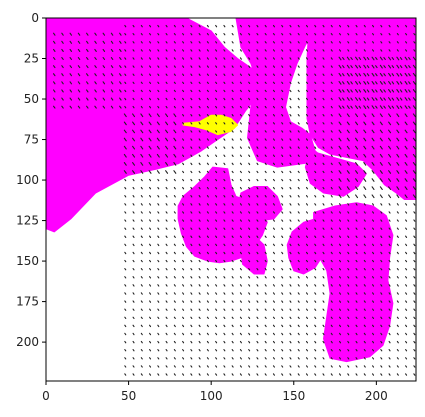 This screenshot has width=425, height=417. I want to click on y-tick-label-150: 150, so click(27, 261).